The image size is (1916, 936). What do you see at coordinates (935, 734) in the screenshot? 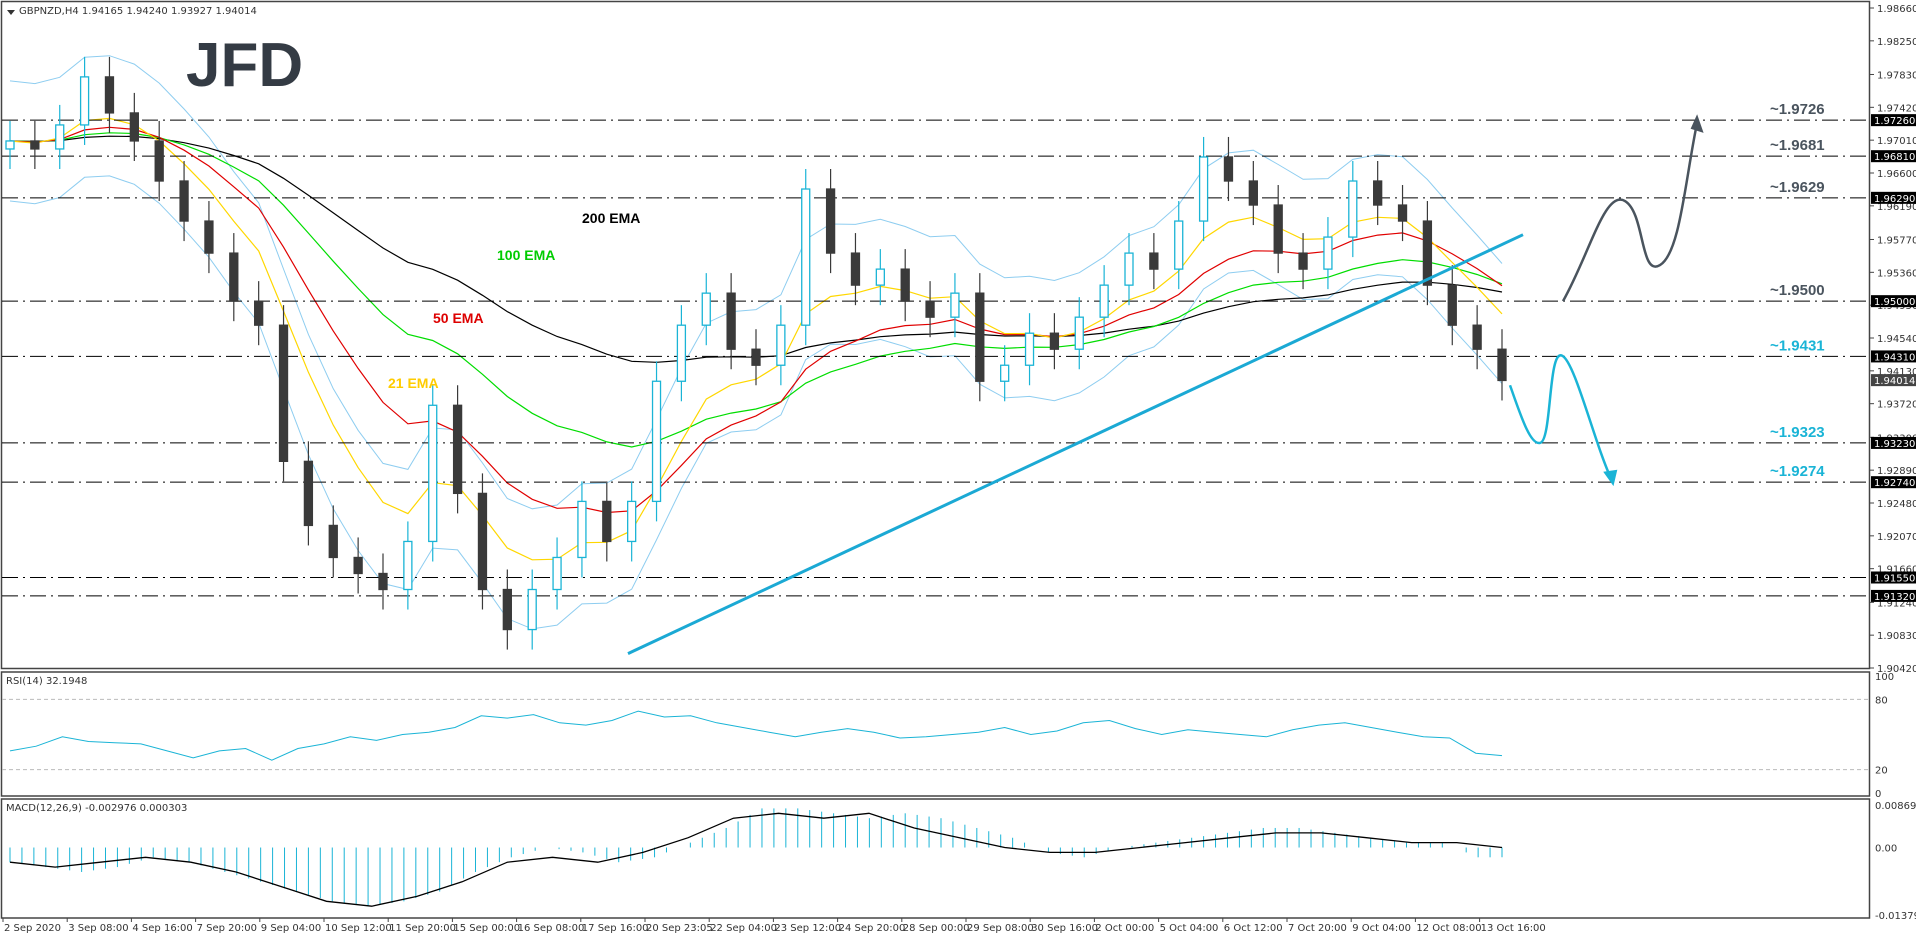
I see `rsi-panel-frame` at bounding box center [935, 734].